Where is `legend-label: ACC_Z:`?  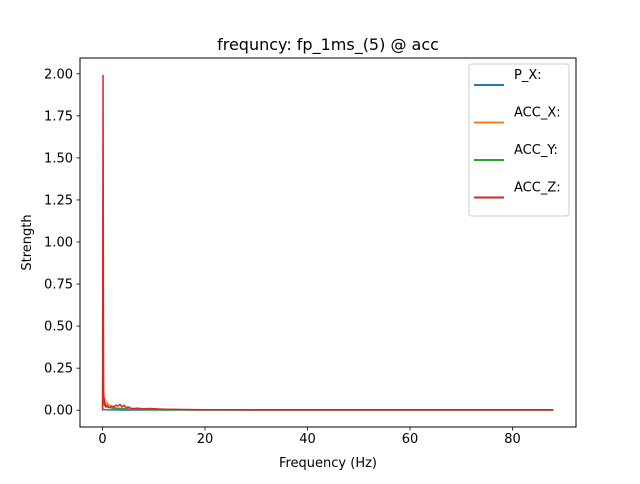 legend-label: ACC_Z: is located at coordinates (537, 188).